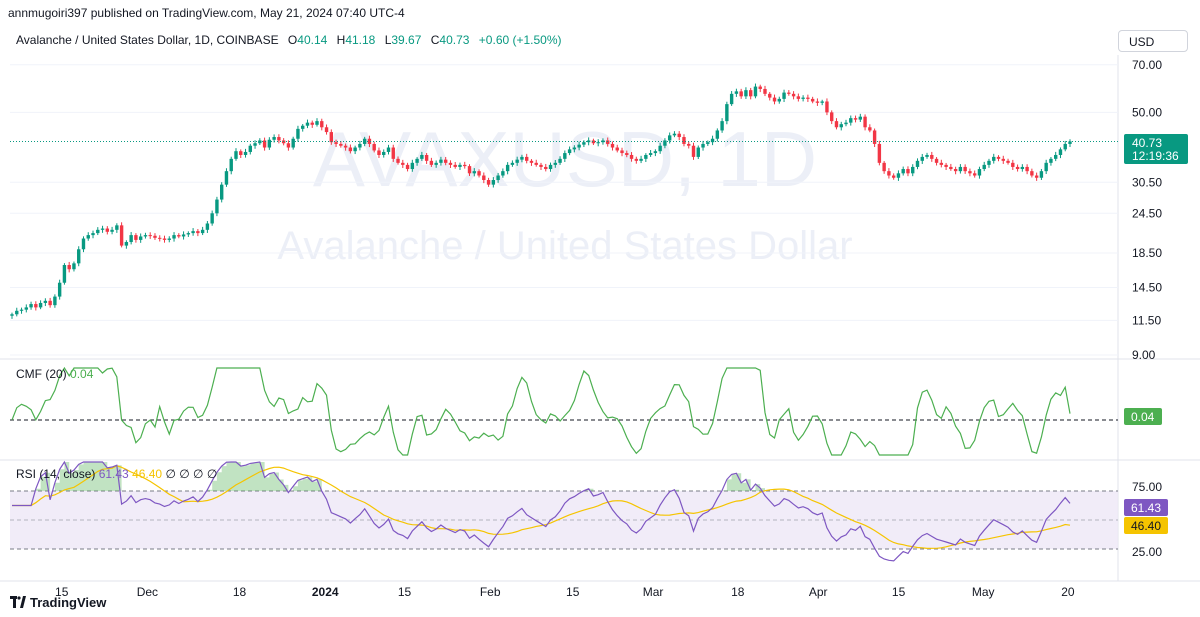  What do you see at coordinates (58, 602) in the screenshot?
I see `tradingview-logo: TradingView` at bounding box center [58, 602].